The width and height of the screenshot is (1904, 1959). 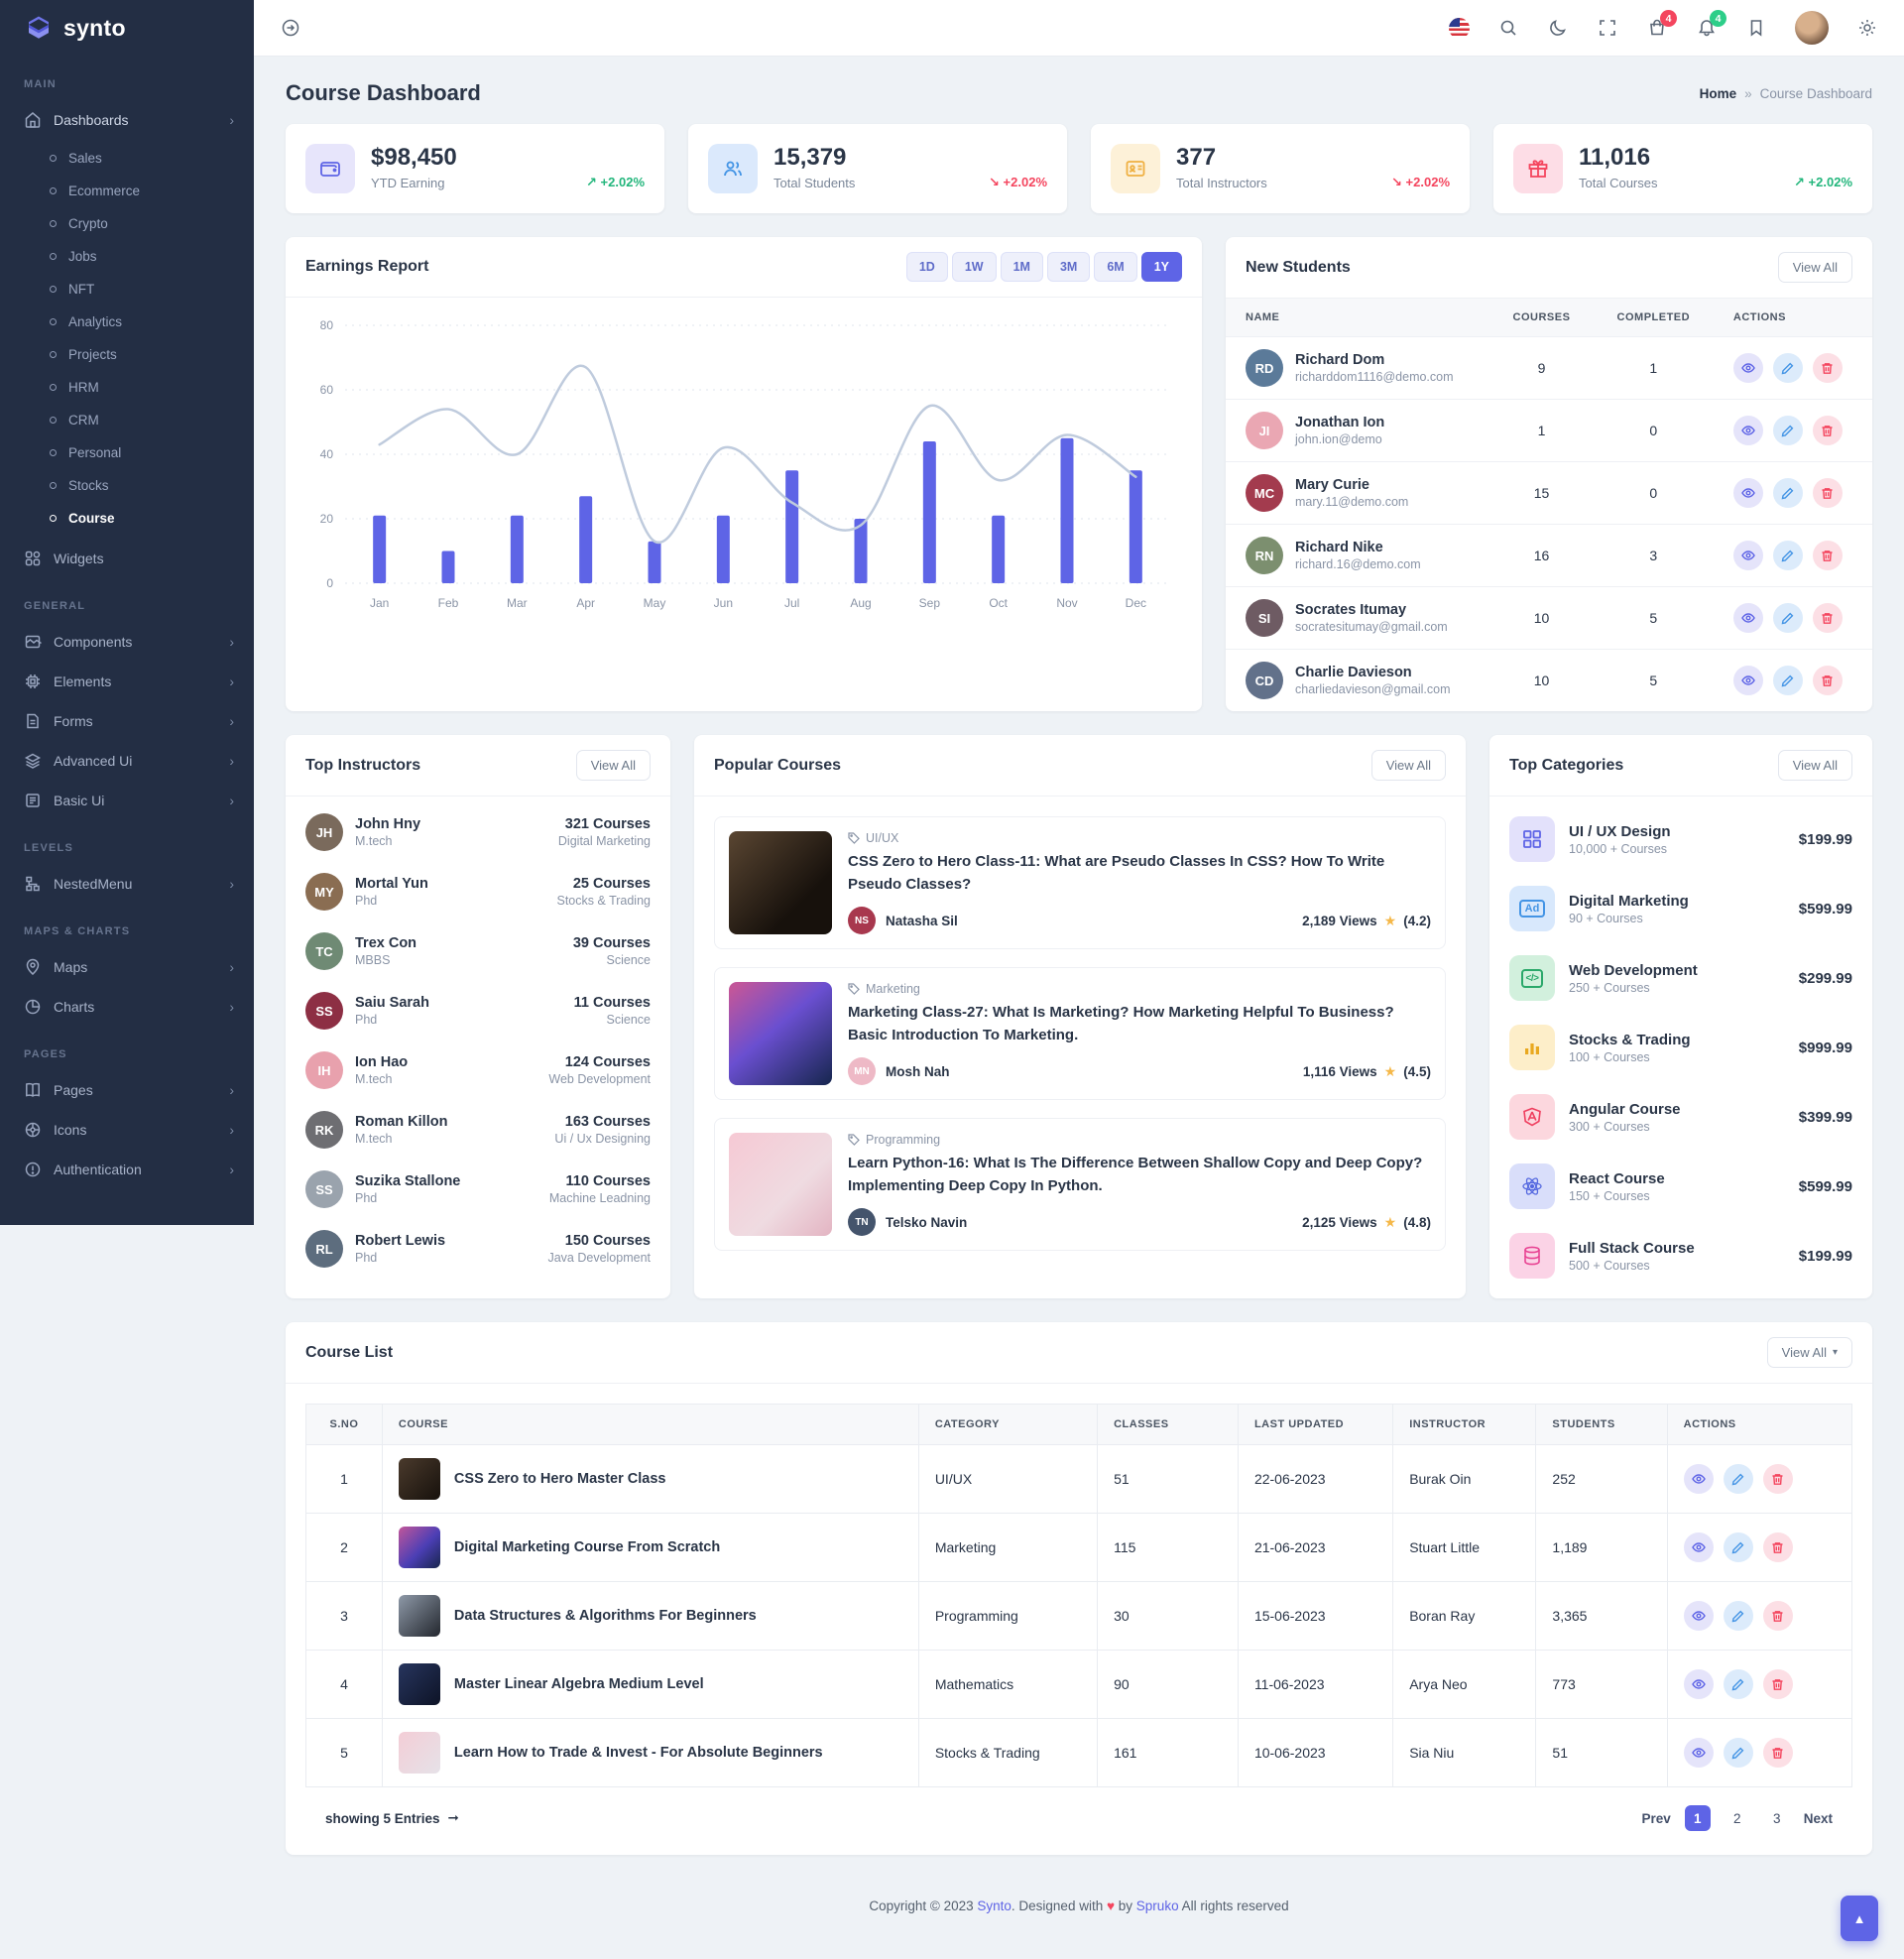 What do you see at coordinates (127, 191) in the screenshot?
I see `sidebar-subitem-ecommerce: Ecommerce` at bounding box center [127, 191].